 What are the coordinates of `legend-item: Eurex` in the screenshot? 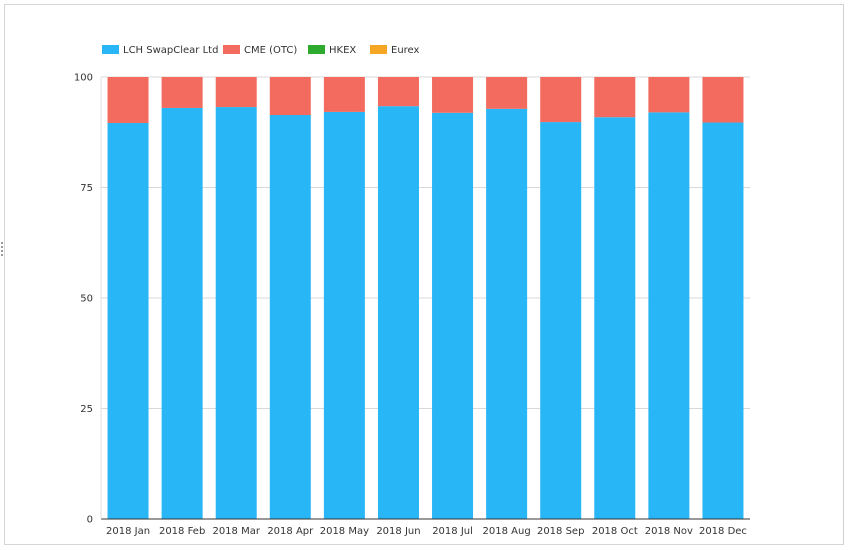 It's located at (395, 50).